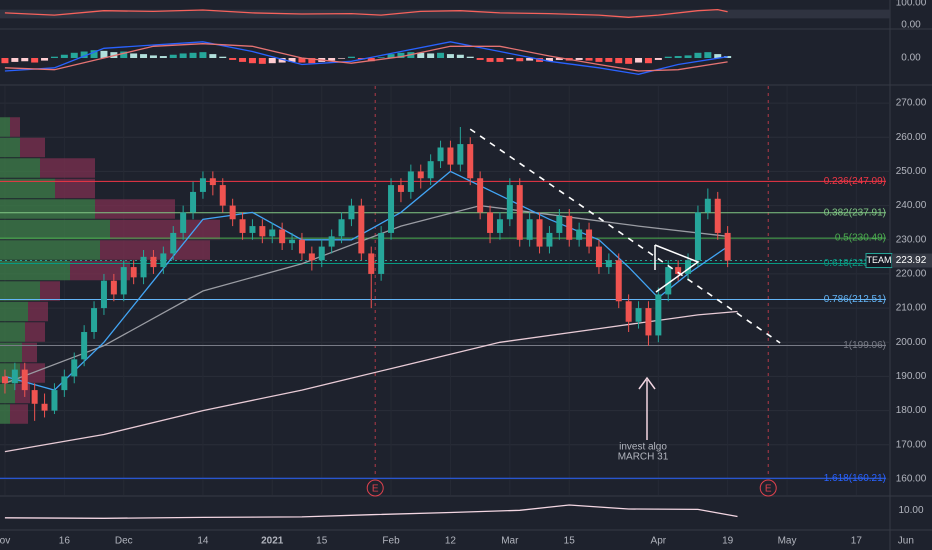 Image resolution: width=932 pixels, height=550 pixels. I want to click on y-tick-label: 250.00, so click(911, 171).